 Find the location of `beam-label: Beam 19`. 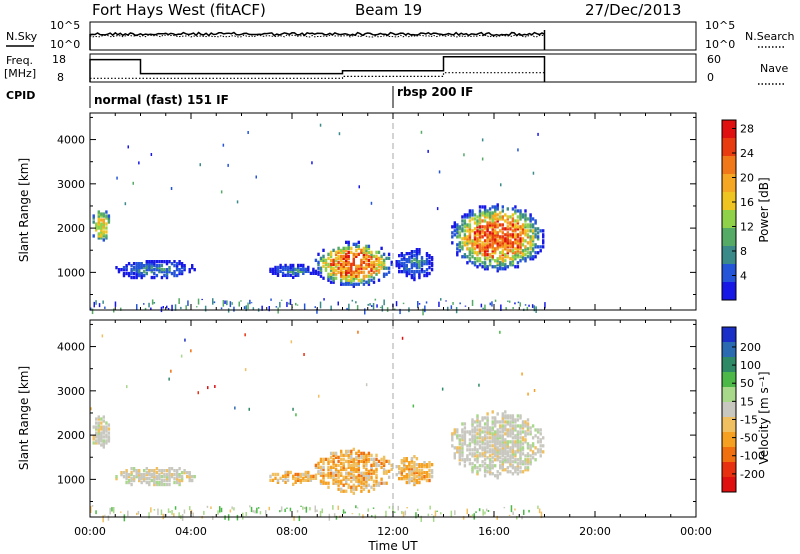

beam-label: Beam 19 is located at coordinates (388, 10).